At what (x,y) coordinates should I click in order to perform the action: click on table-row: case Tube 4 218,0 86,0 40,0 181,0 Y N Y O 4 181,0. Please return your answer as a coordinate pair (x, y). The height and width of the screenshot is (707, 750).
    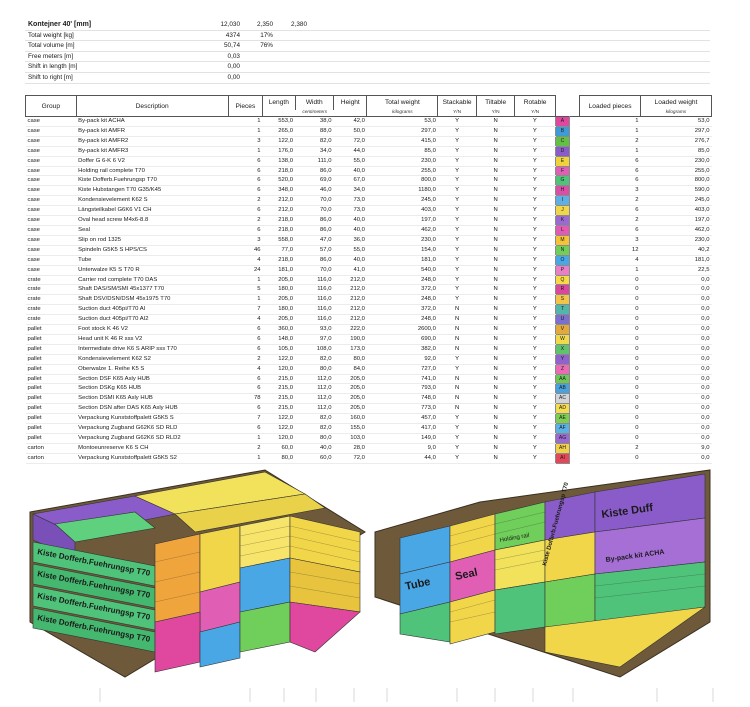
    Looking at the image, I should click on (368, 260).